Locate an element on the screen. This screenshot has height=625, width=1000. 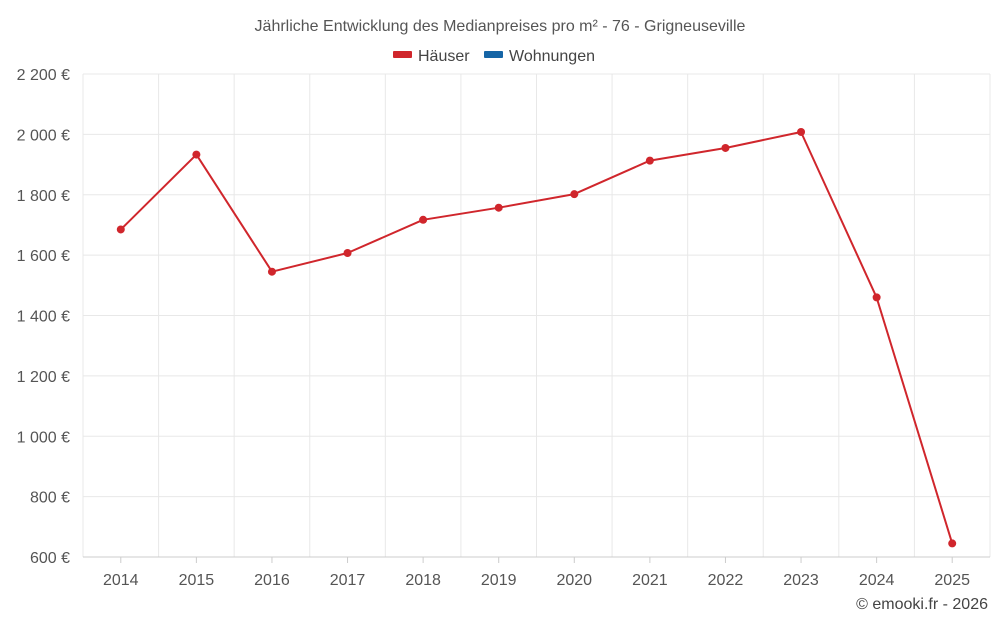
legend-label-haeuser: Häuser is located at coordinates (444, 56).